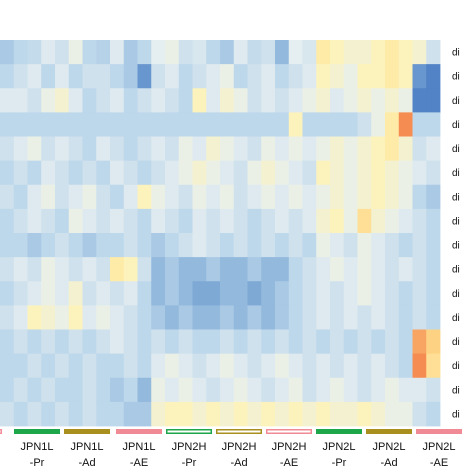 This screenshot has width=474, height=474. What do you see at coordinates (238, 463) in the screenshot?
I see `group-label-line2: -Ad` at bounding box center [238, 463].